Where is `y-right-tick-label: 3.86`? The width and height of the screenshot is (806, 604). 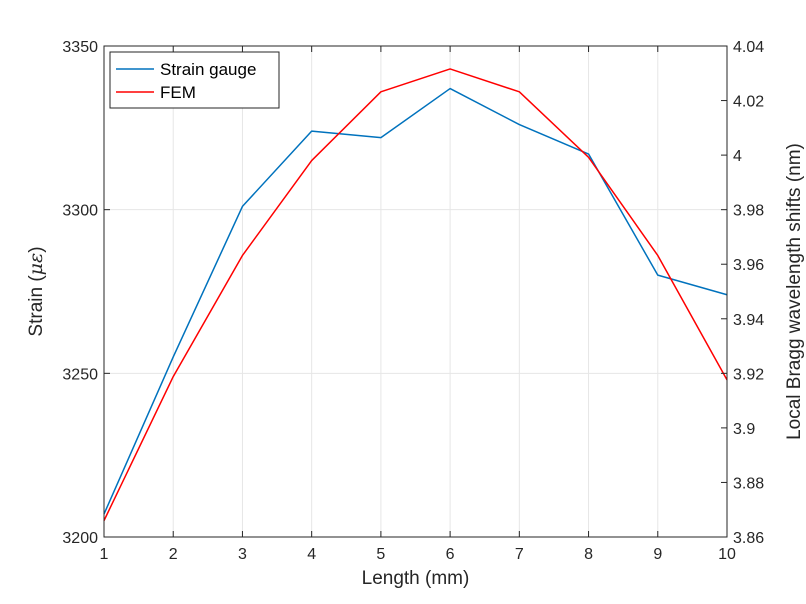 y-right-tick-label: 3.86 is located at coordinates (748, 538).